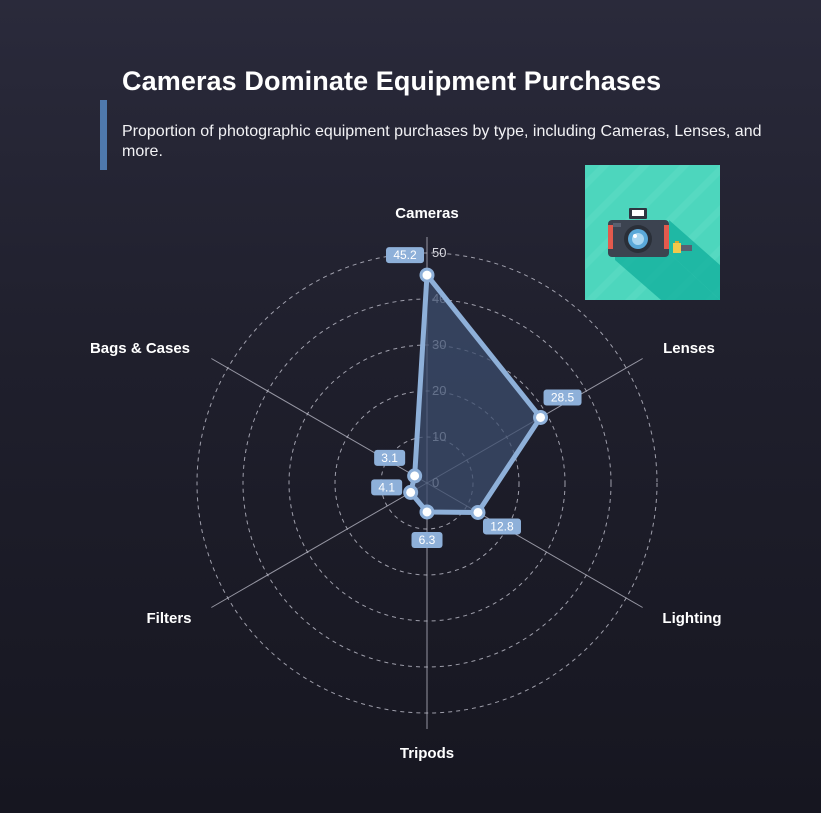 The width and height of the screenshot is (821, 813). What do you see at coordinates (392, 81) in the screenshot?
I see `chart-title: Cameras Dominate Equipment Purchases` at bounding box center [392, 81].